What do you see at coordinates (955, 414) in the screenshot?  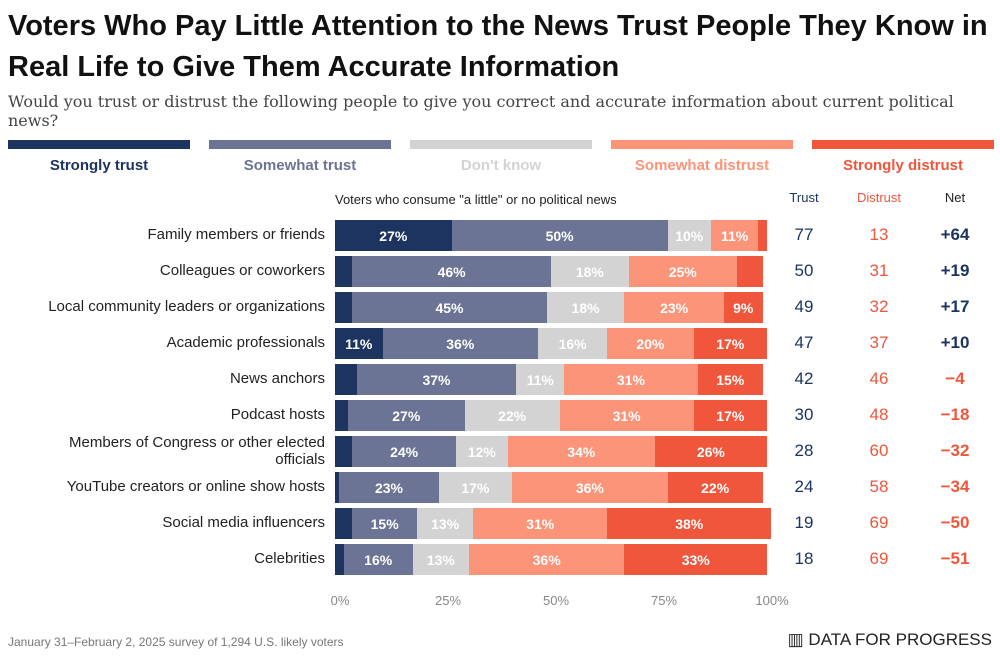 I see `net-value: −18` at bounding box center [955, 414].